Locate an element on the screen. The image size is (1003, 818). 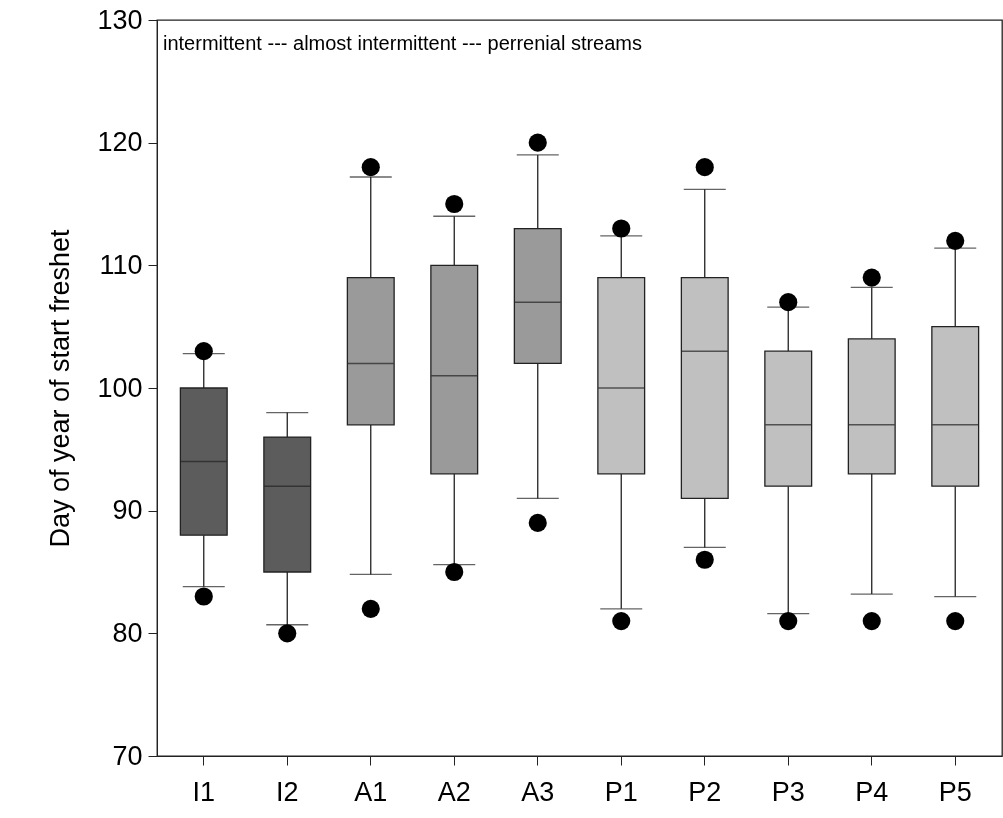
y-tick-label: 120 is located at coordinates (120, 142).